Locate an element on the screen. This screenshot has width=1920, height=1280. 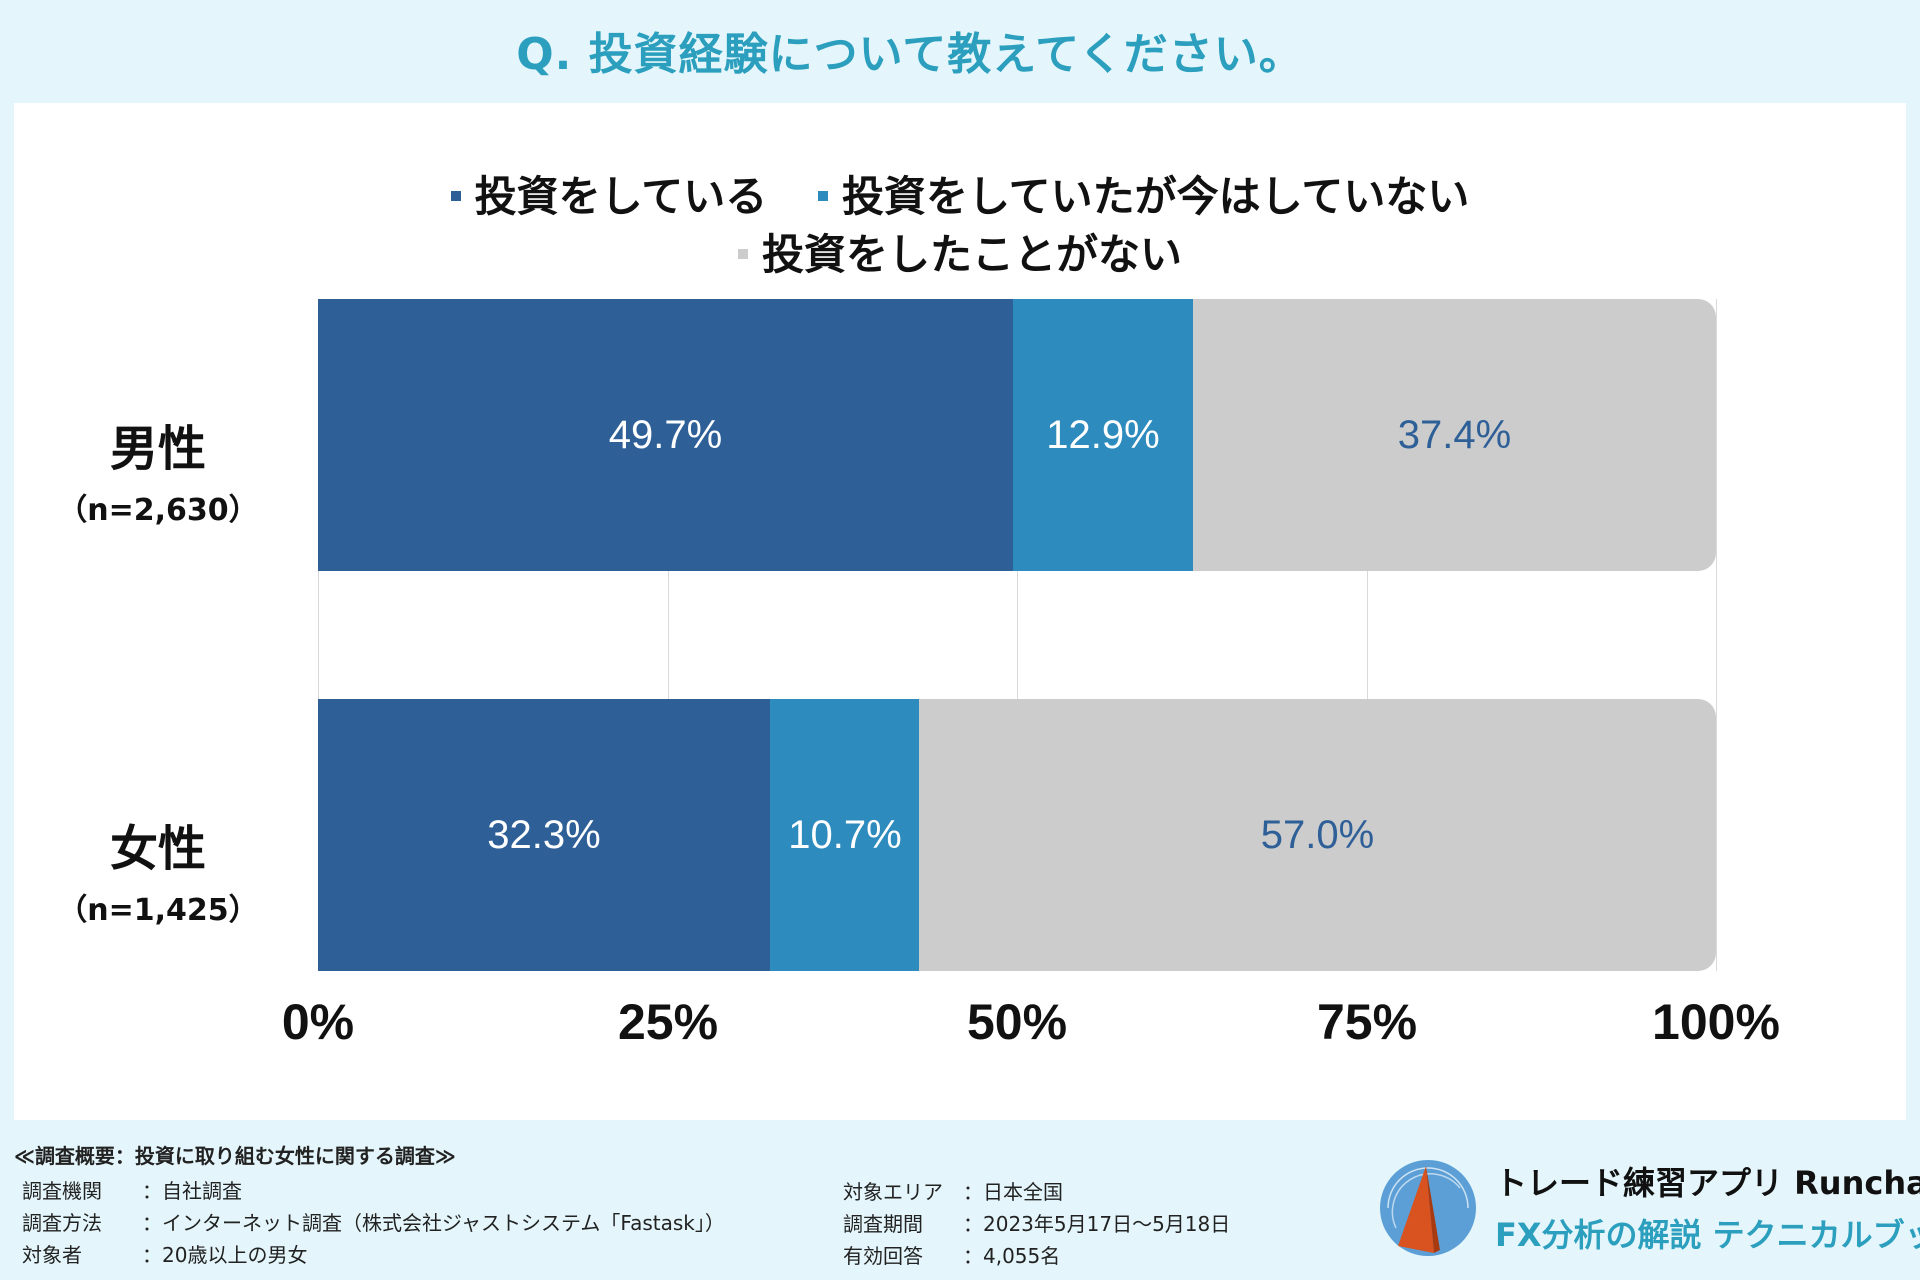
legend-item-never-invested: 投資をしたことがない is located at coordinates (959, 251).